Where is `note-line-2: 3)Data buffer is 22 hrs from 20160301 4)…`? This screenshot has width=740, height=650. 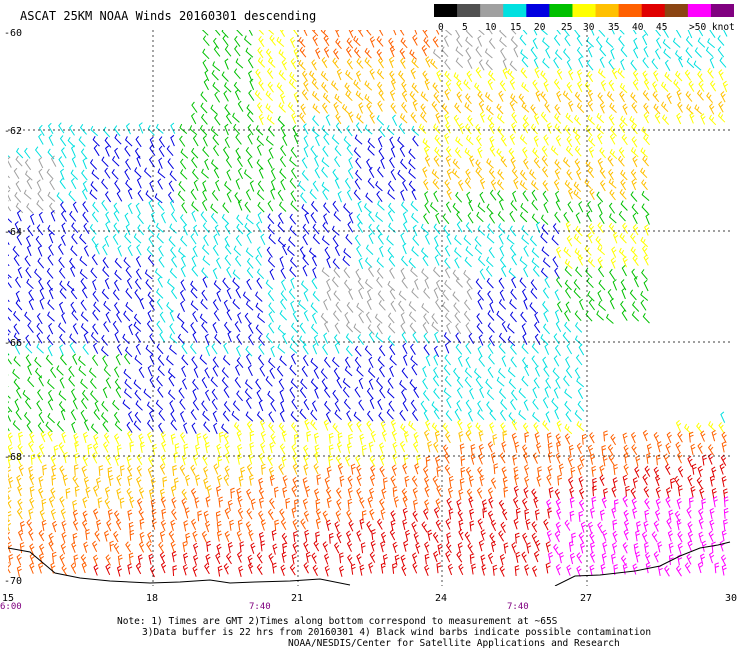
note-line-2: 3)Data buffer is 22 hrs from 20160301 4)… is located at coordinates (397, 632).